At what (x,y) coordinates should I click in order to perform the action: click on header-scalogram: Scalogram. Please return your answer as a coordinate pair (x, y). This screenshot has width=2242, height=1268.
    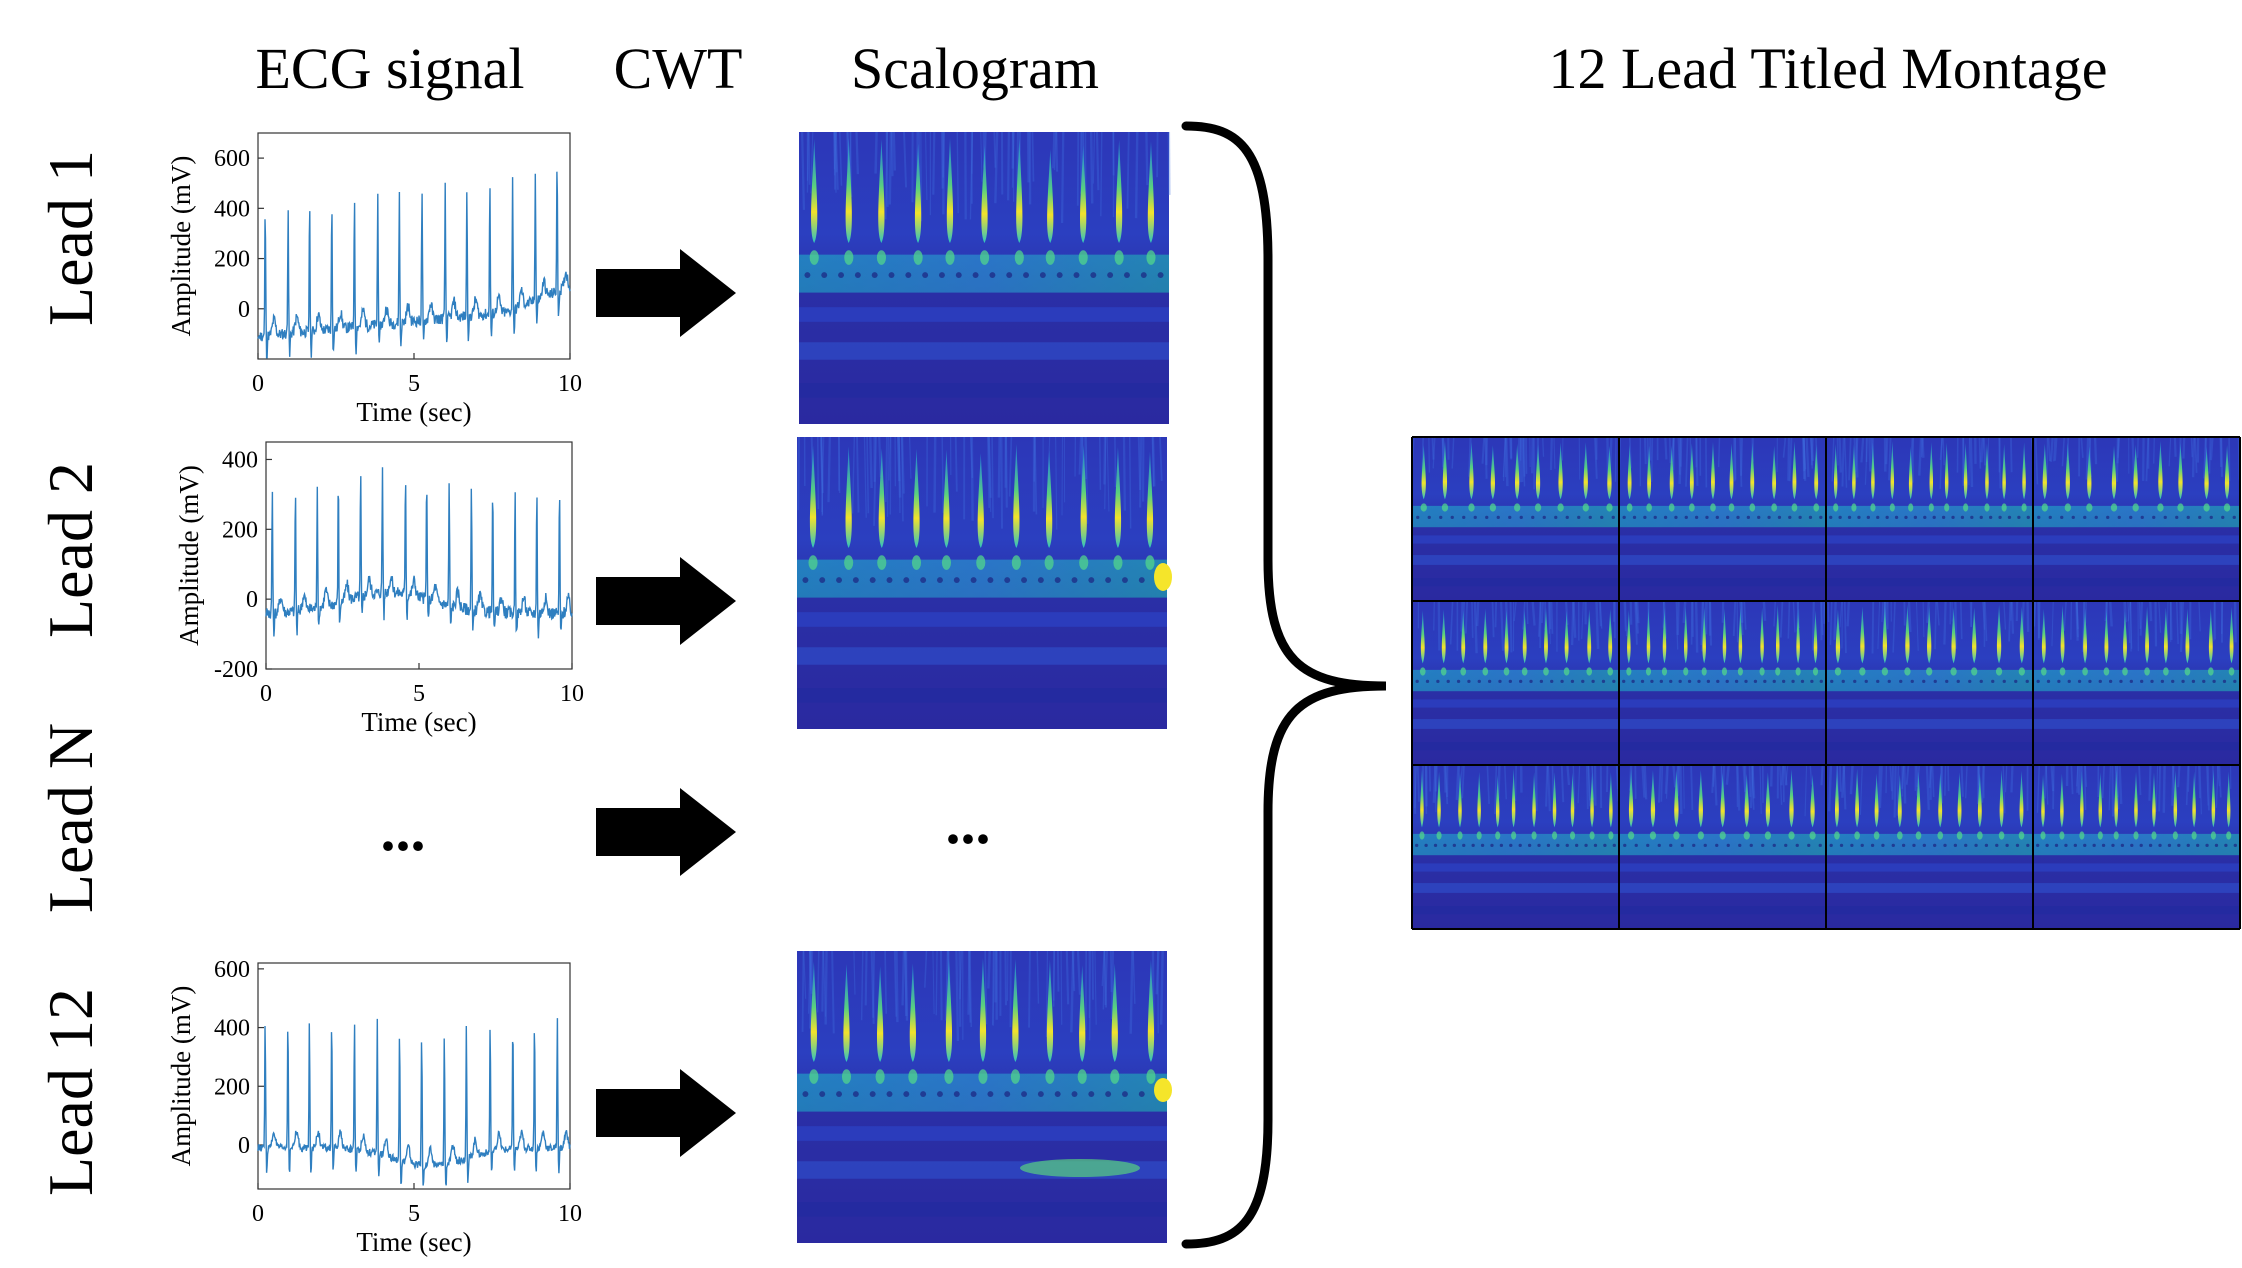
    Looking at the image, I should click on (975, 68).